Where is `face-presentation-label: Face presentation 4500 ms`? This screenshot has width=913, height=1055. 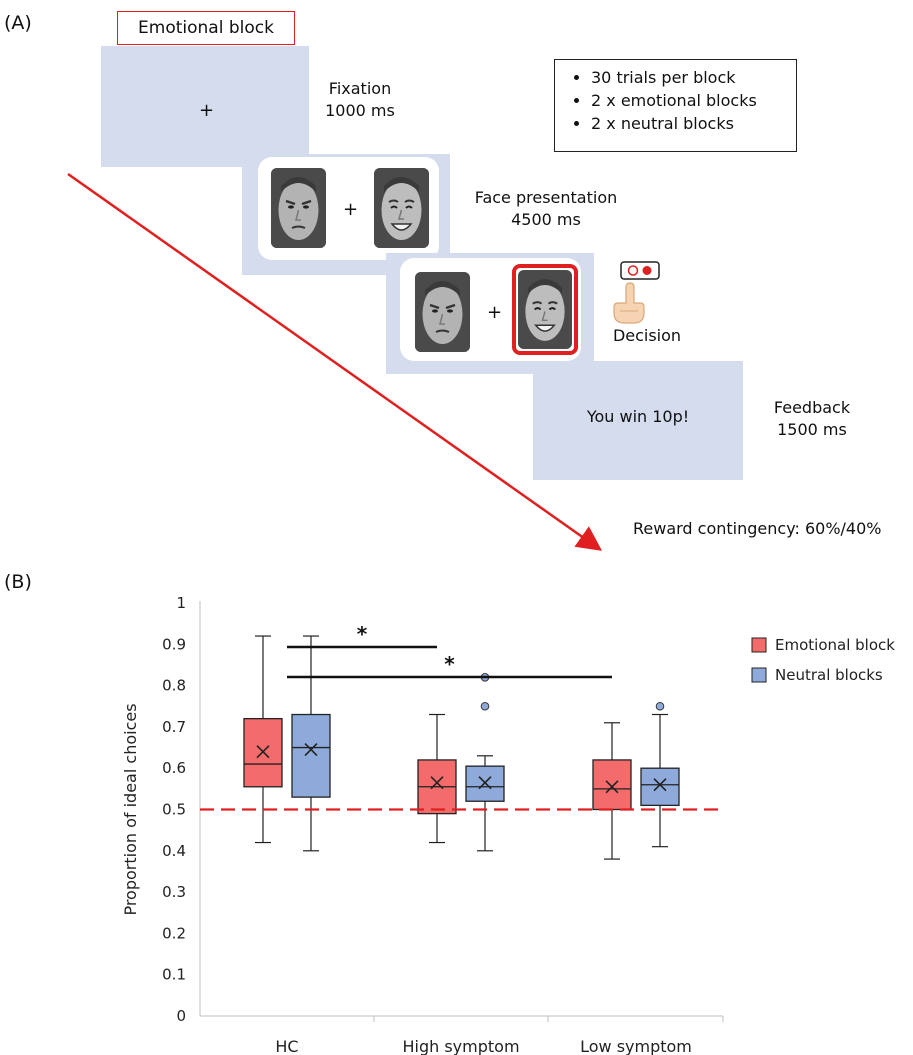 face-presentation-label: Face presentation 4500 ms is located at coordinates (546, 209).